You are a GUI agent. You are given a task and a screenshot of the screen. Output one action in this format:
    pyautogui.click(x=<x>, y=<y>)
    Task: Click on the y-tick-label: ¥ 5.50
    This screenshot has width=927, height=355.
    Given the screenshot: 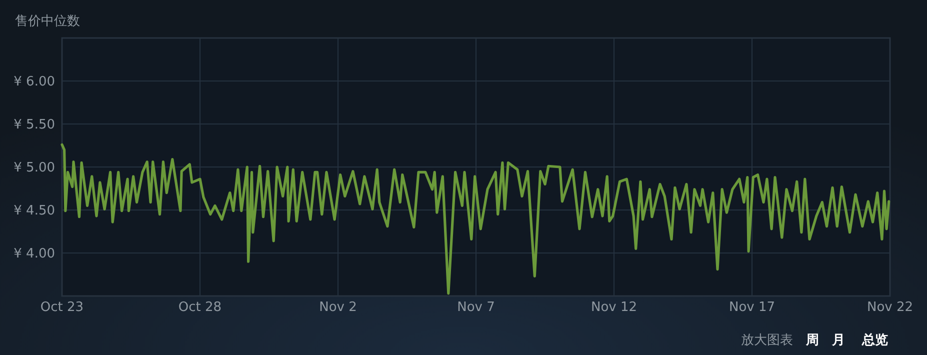 What is the action you would take?
    pyautogui.click(x=34, y=125)
    